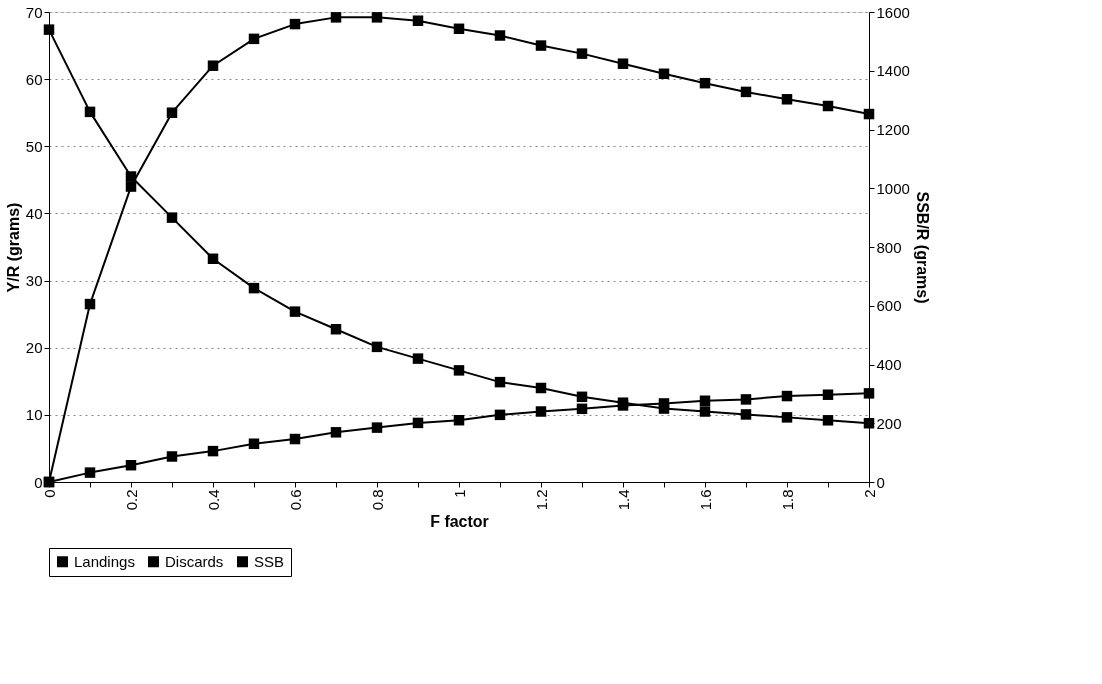 The height and width of the screenshot is (684, 1102). I want to click on y2-axis-title: SSB/R (grams), so click(922, 247).